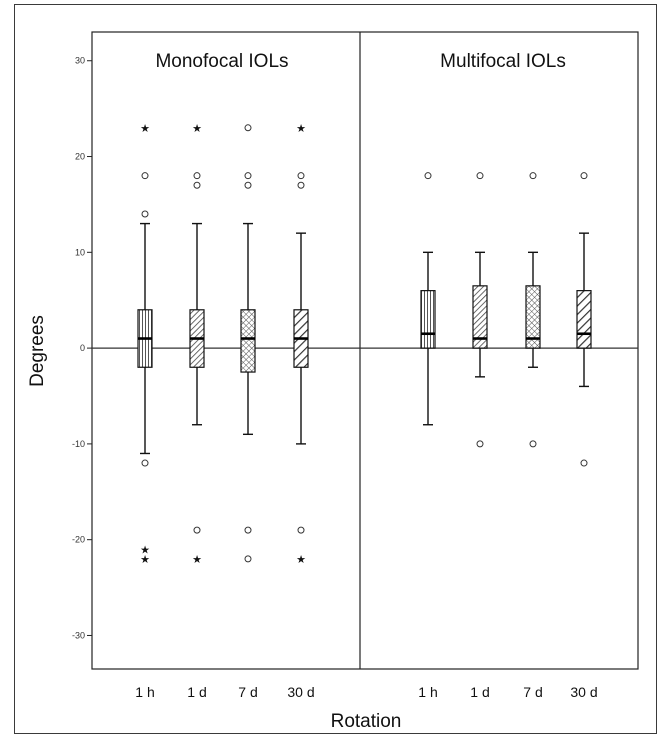 The image size is (663, 738). Describe the element at coordinates (221, 61) in the screenshot. I see `panel-title-monofocal: Monofocal IOLs` at that location.